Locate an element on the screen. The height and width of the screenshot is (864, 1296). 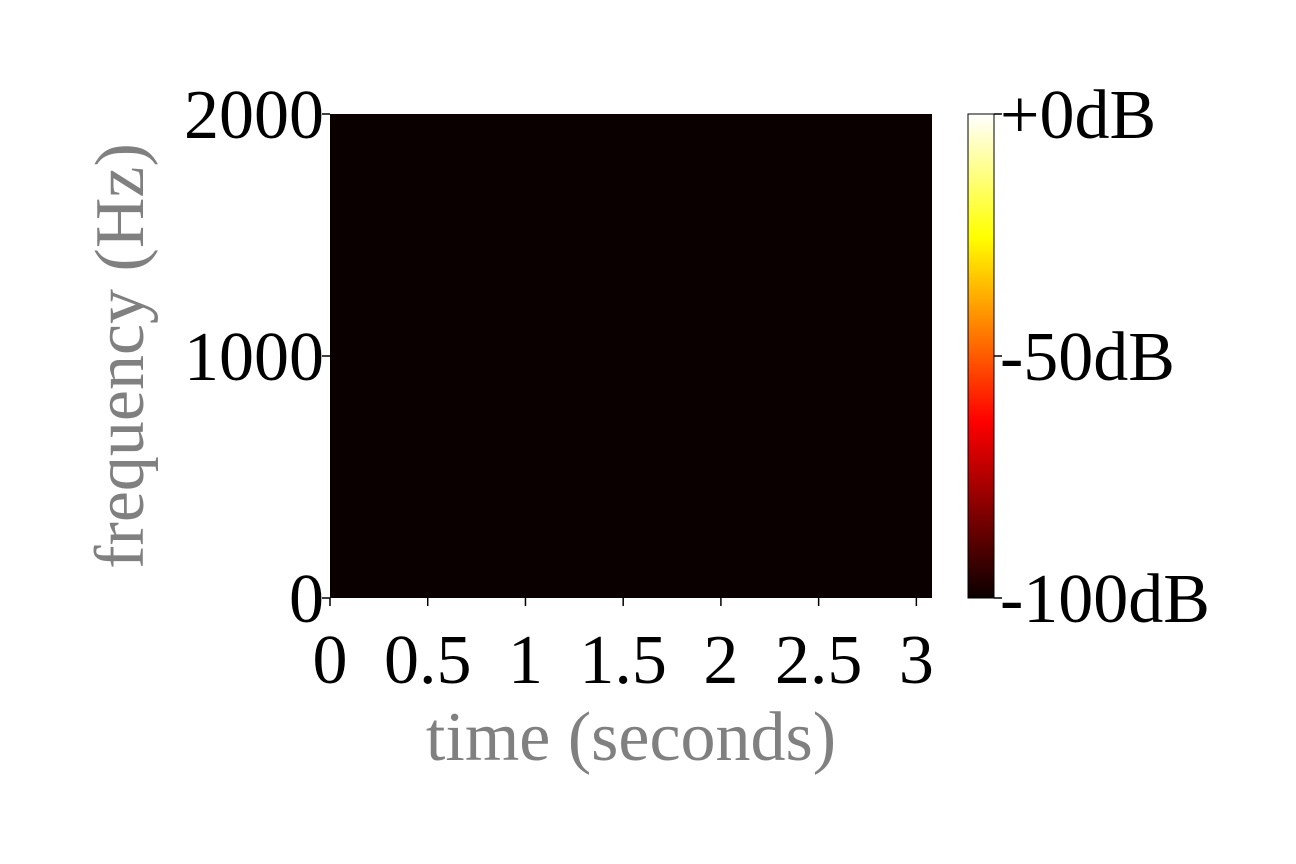
y-axis-ticks: 0 1000 2000 is located at coordinates (257, 357).